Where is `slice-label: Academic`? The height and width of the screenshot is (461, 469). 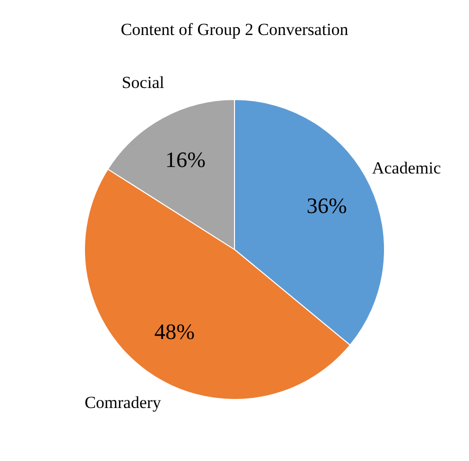
slice-label: Academic is located at coordinates (407, 168).